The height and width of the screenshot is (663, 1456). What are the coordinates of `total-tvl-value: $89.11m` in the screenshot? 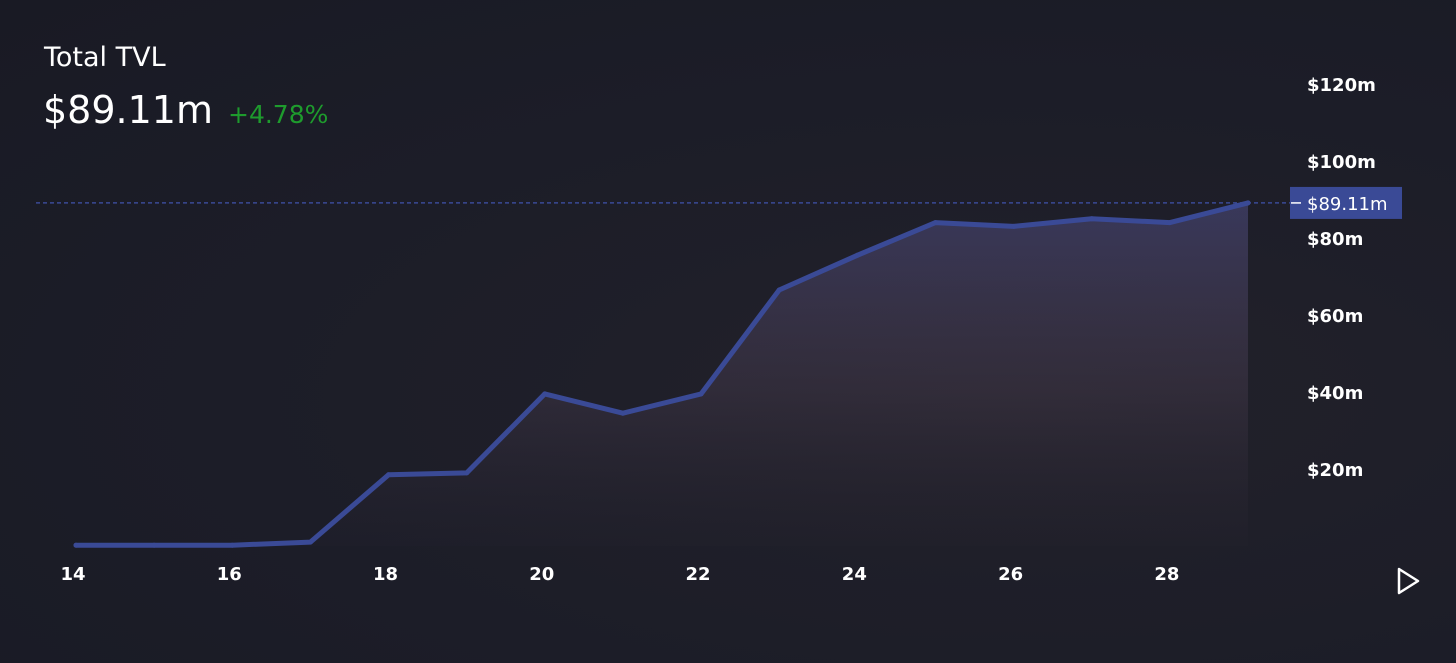 It's located at (128, 110).